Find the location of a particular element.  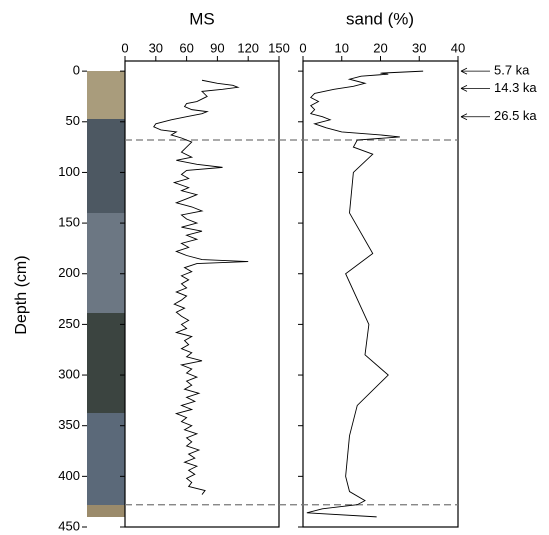

x-tick-label: 60 is located at coordinates (186, 47).